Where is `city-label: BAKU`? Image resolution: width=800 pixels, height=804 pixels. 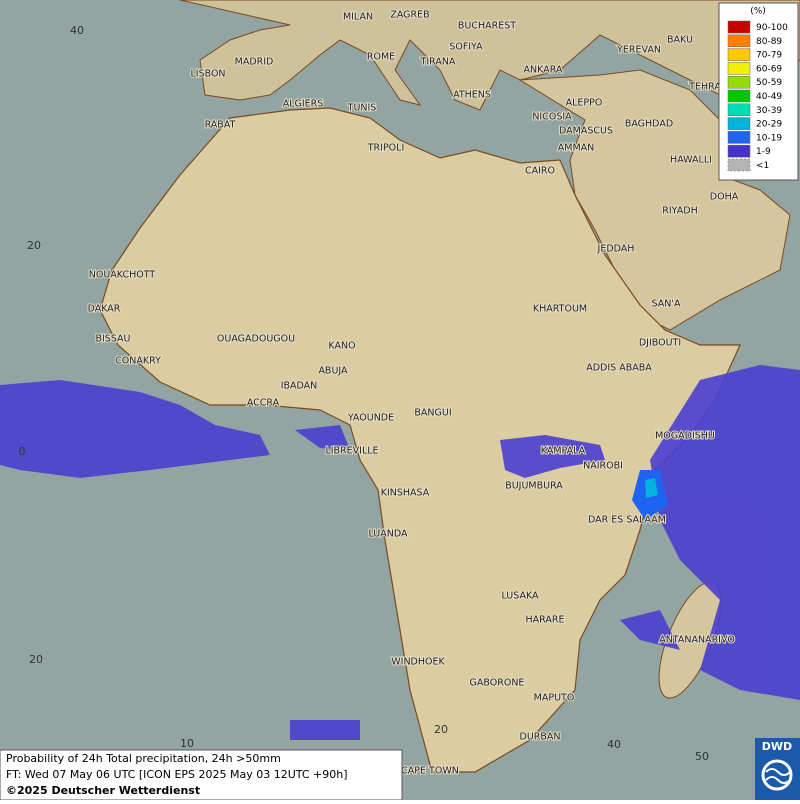 city-label: BAKU is located at coordinates (680, 40).